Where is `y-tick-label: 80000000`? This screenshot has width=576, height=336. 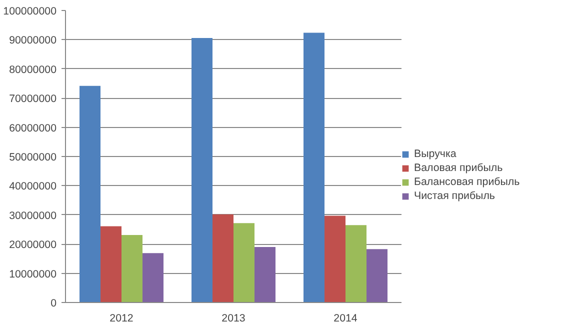 y-tick-label: 80000000 is located at coordinates (33, 70).